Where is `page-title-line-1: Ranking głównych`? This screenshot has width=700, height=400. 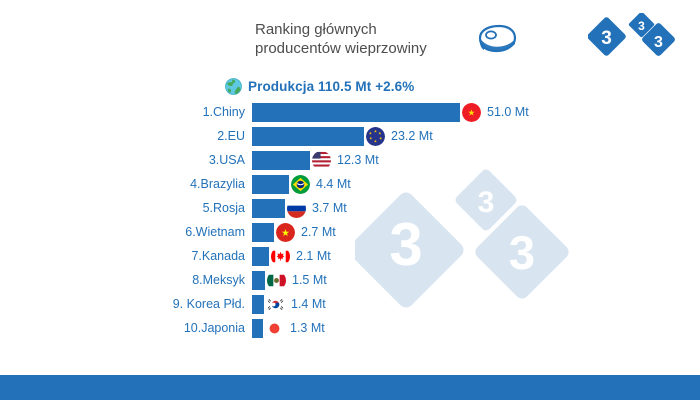
page-title-line-1: Ranking głównych is located at coordinates (316, 29).